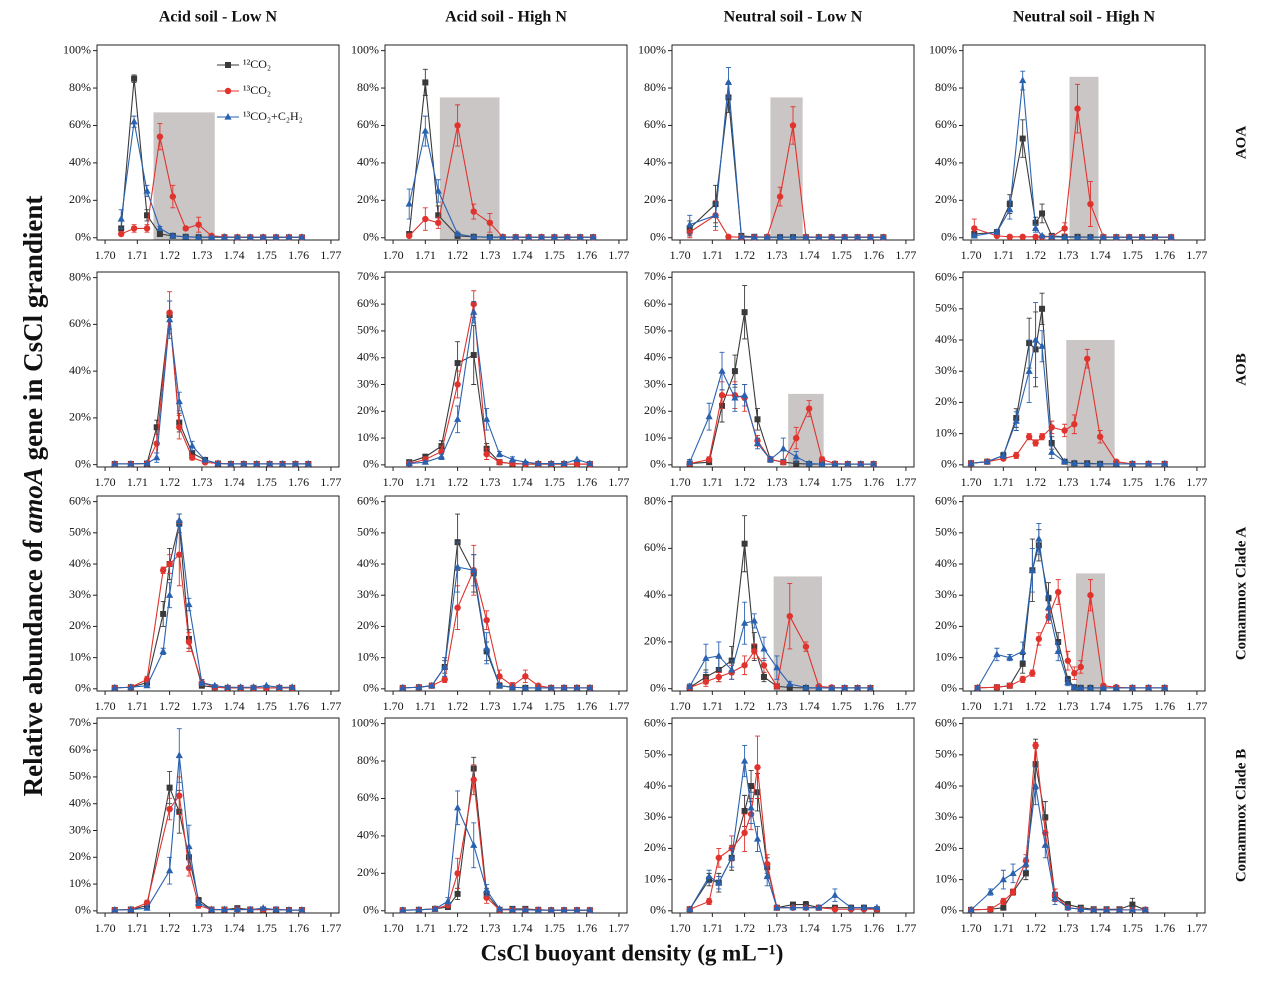 The width and height of the screenshot is (1269, 981). I want to click on legend-label: ¹³CO₂+C₂H₂, so click(273, 116).